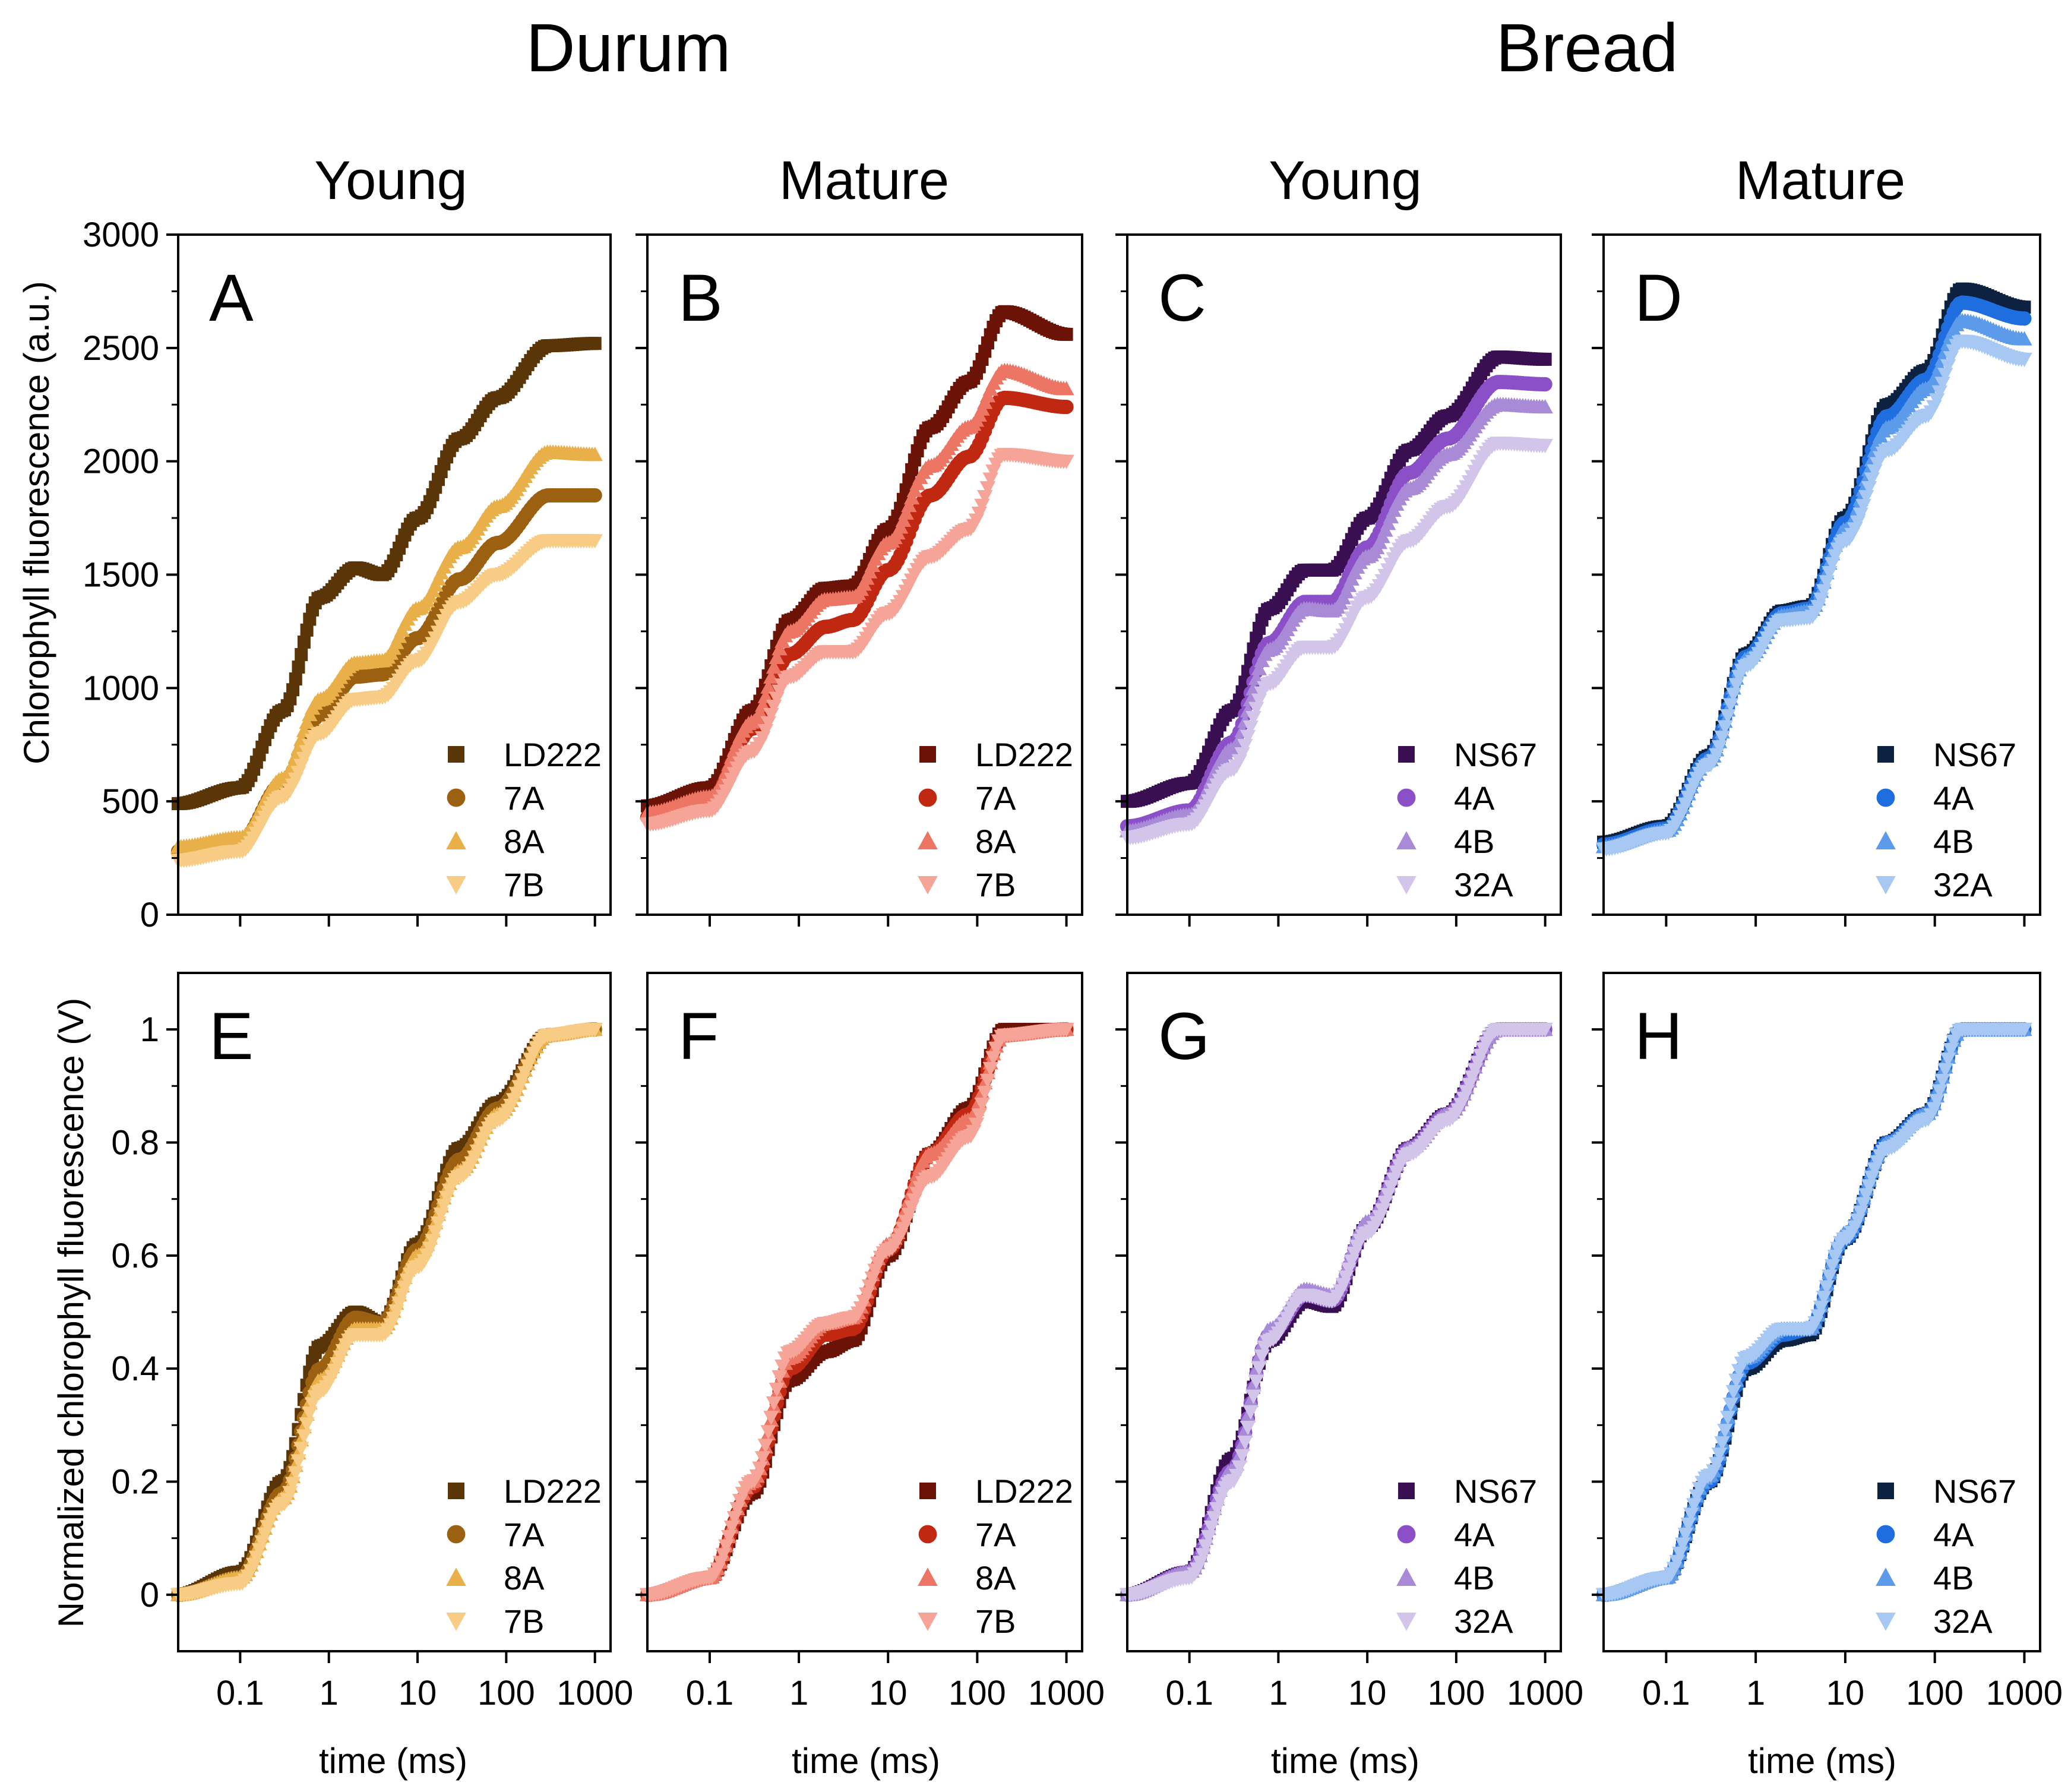  I want to click on legend-marker-4a, so click(1886, 797).